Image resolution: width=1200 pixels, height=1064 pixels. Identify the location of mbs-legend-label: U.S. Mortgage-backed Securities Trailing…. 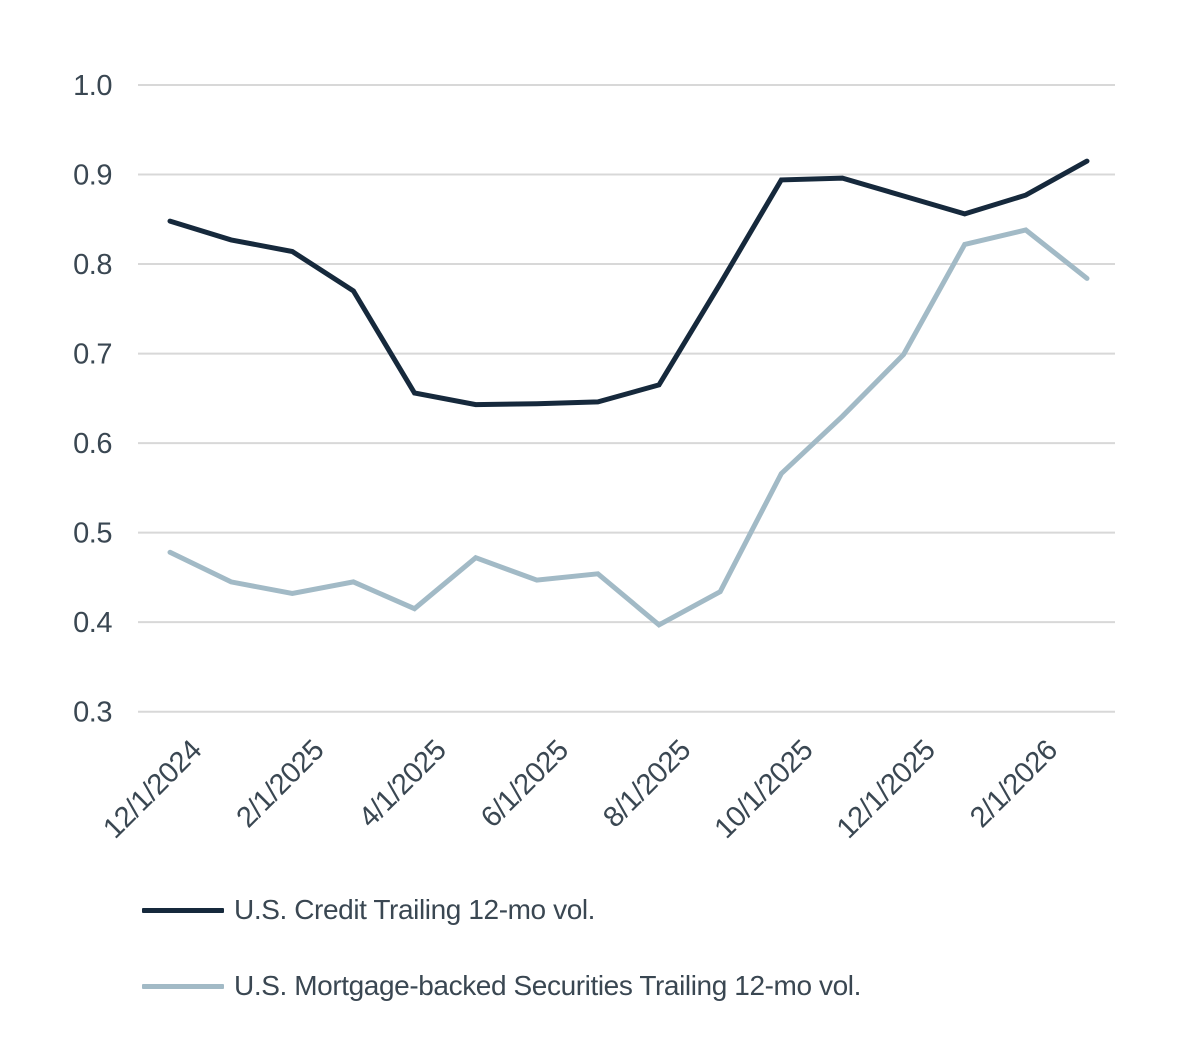
(547, 985).